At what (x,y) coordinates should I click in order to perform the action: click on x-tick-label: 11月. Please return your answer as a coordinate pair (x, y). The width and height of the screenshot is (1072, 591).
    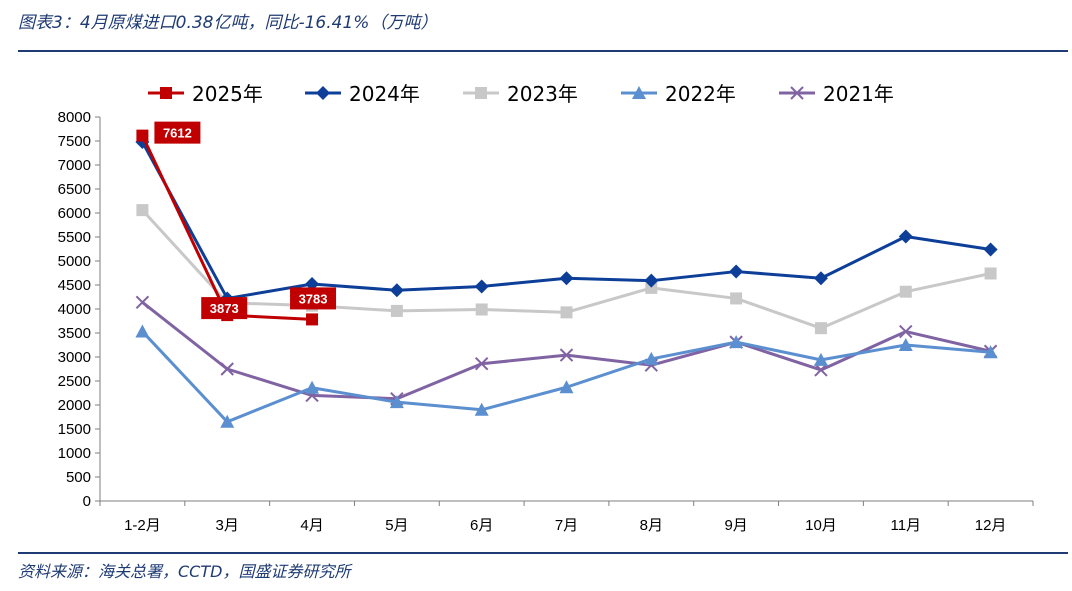
    Looking at the image, I should click on (905, 525).